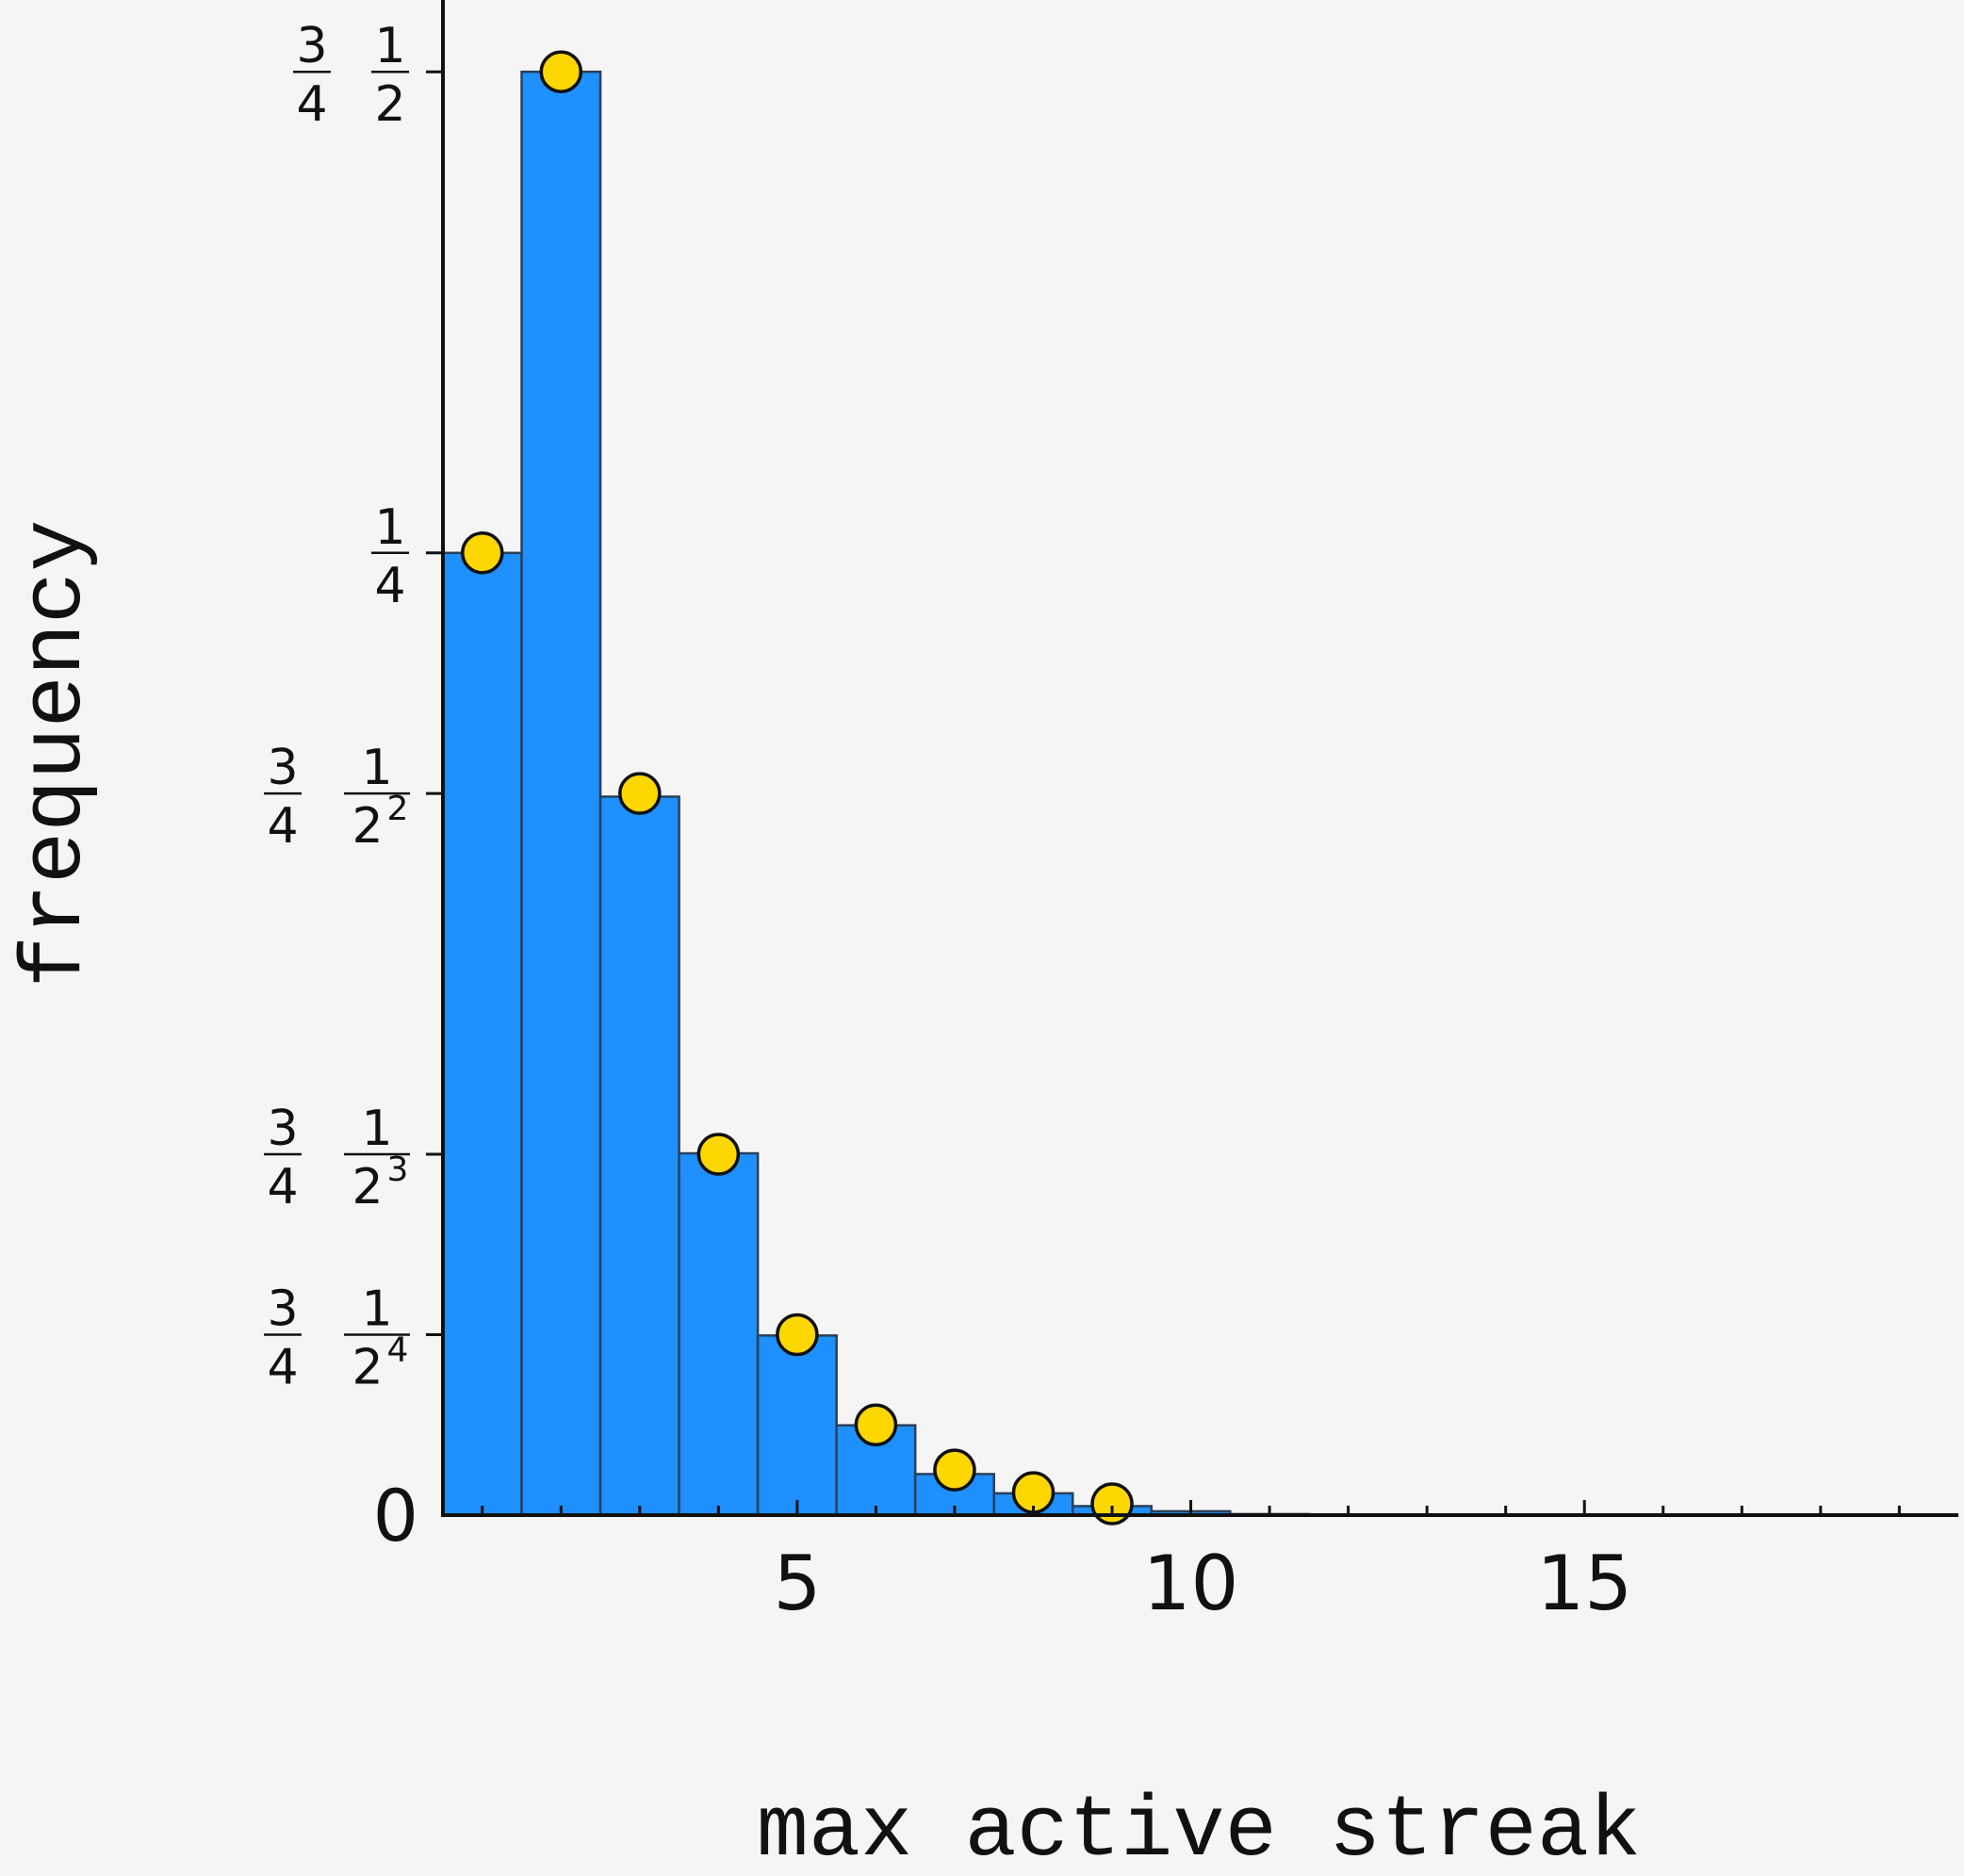 The height and width of the screenshot is (1876, 1964). I want to click on tick-fraction: 12 4, so click(377, 1339).